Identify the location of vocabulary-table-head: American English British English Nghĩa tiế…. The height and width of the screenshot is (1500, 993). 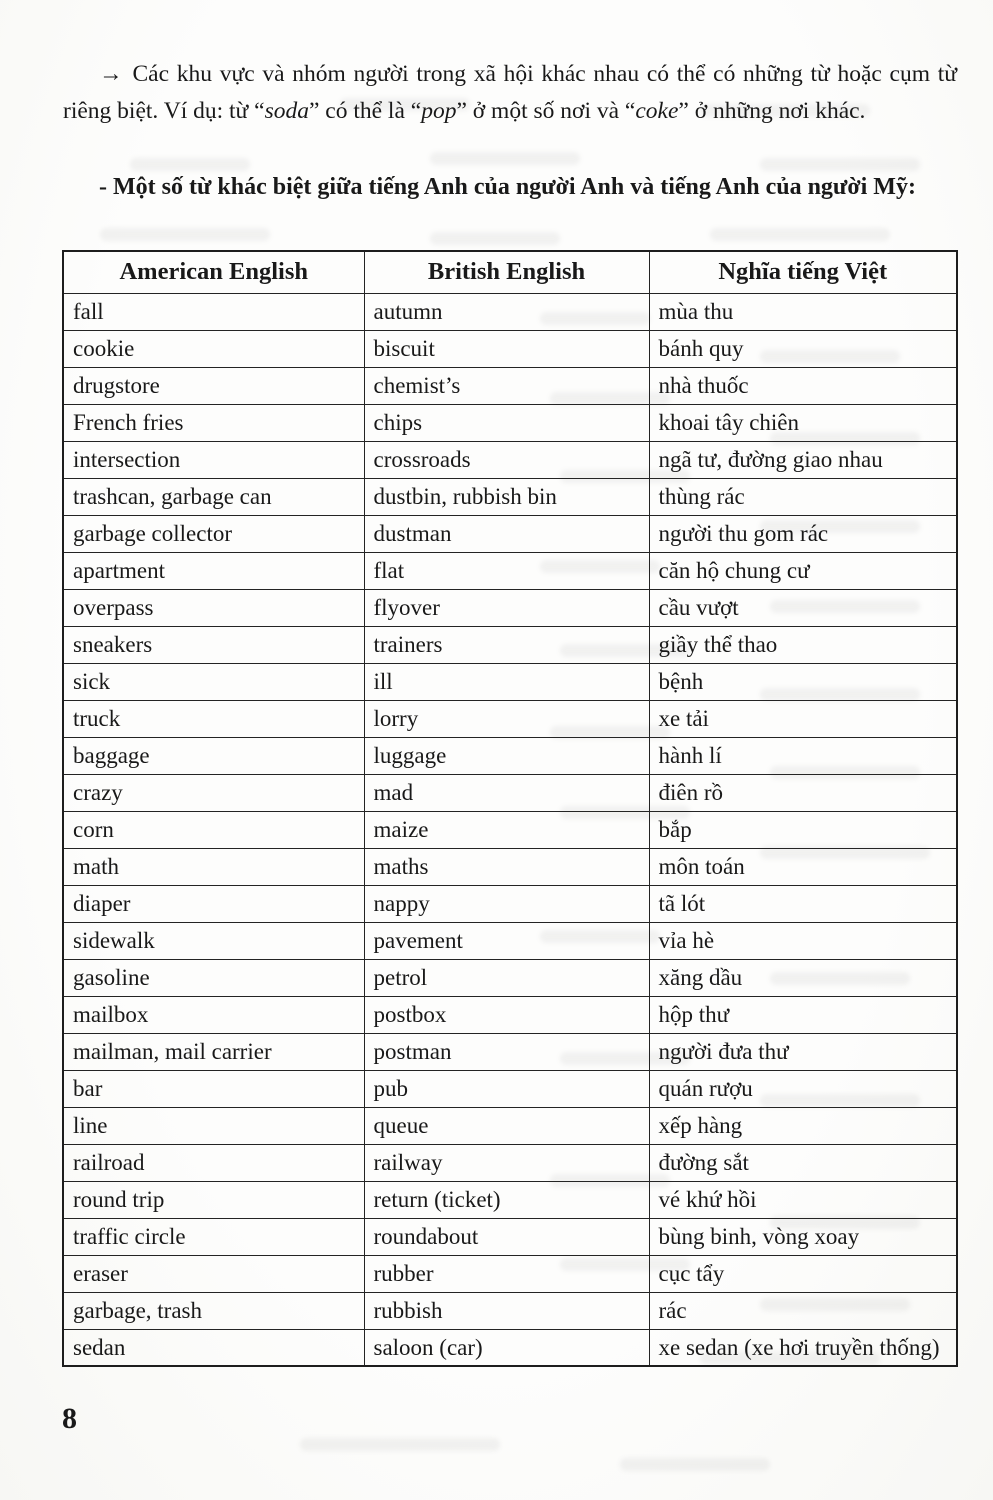
(510, 272).